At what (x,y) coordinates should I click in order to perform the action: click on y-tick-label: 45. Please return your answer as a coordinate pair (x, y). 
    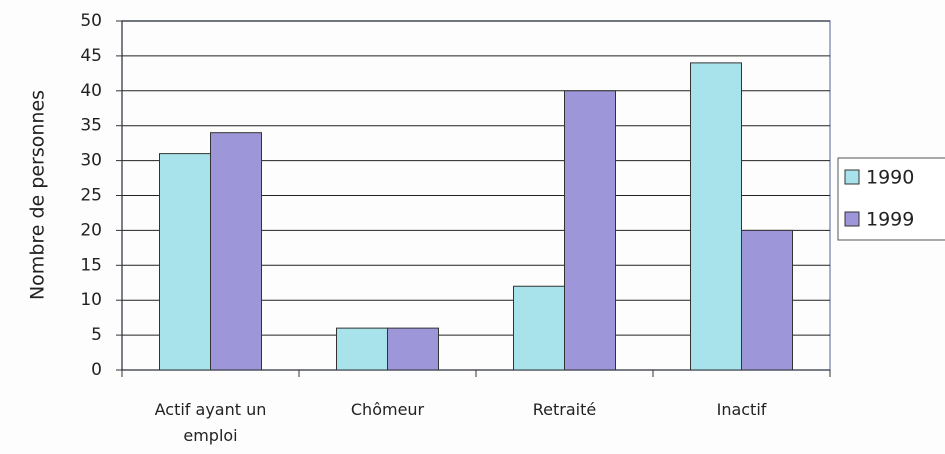
    Looking at the image, I should click on (91, 56).